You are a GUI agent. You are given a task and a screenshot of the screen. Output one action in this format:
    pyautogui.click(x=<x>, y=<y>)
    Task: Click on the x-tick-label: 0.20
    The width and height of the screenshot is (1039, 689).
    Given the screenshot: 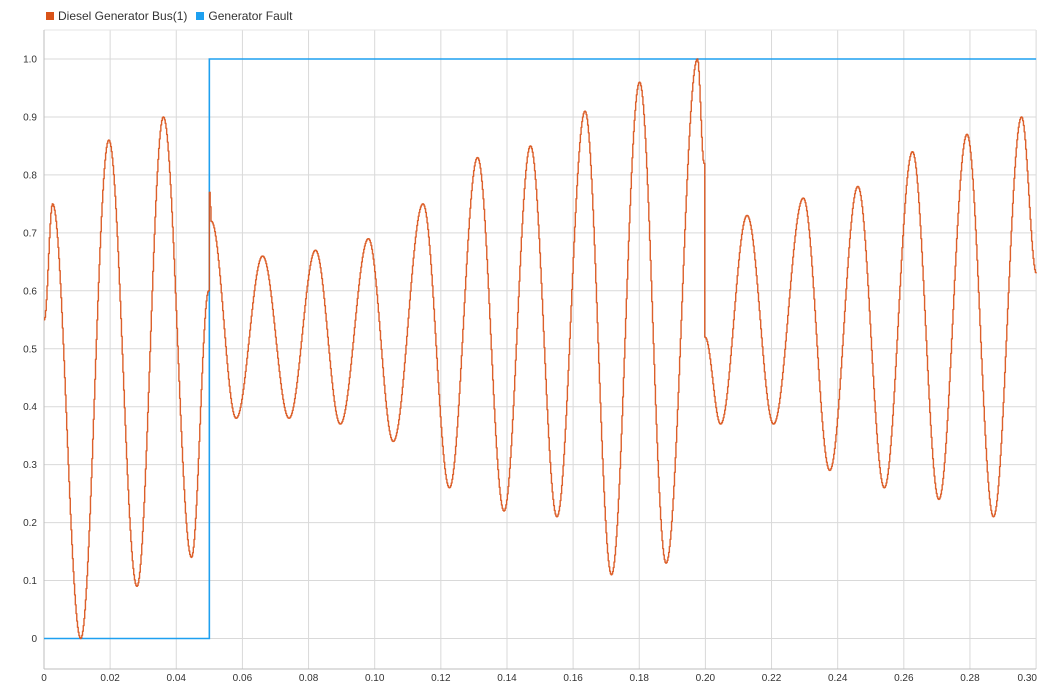 What is the action you would take?
    pyautogui.click(x=706, y=678)
    